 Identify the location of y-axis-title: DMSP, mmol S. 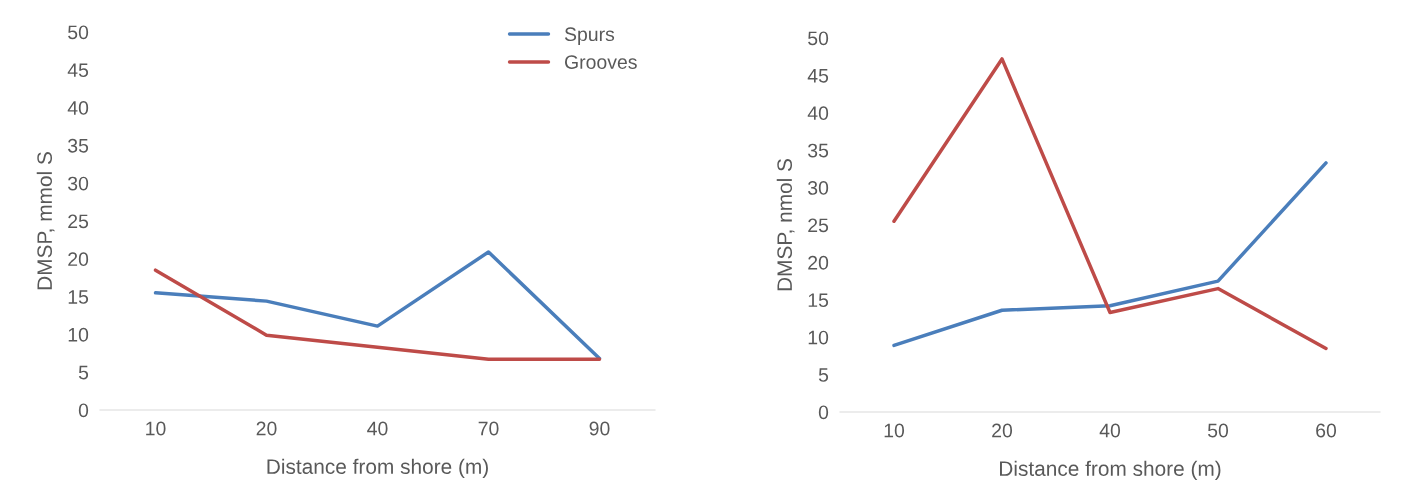
(45, 221).